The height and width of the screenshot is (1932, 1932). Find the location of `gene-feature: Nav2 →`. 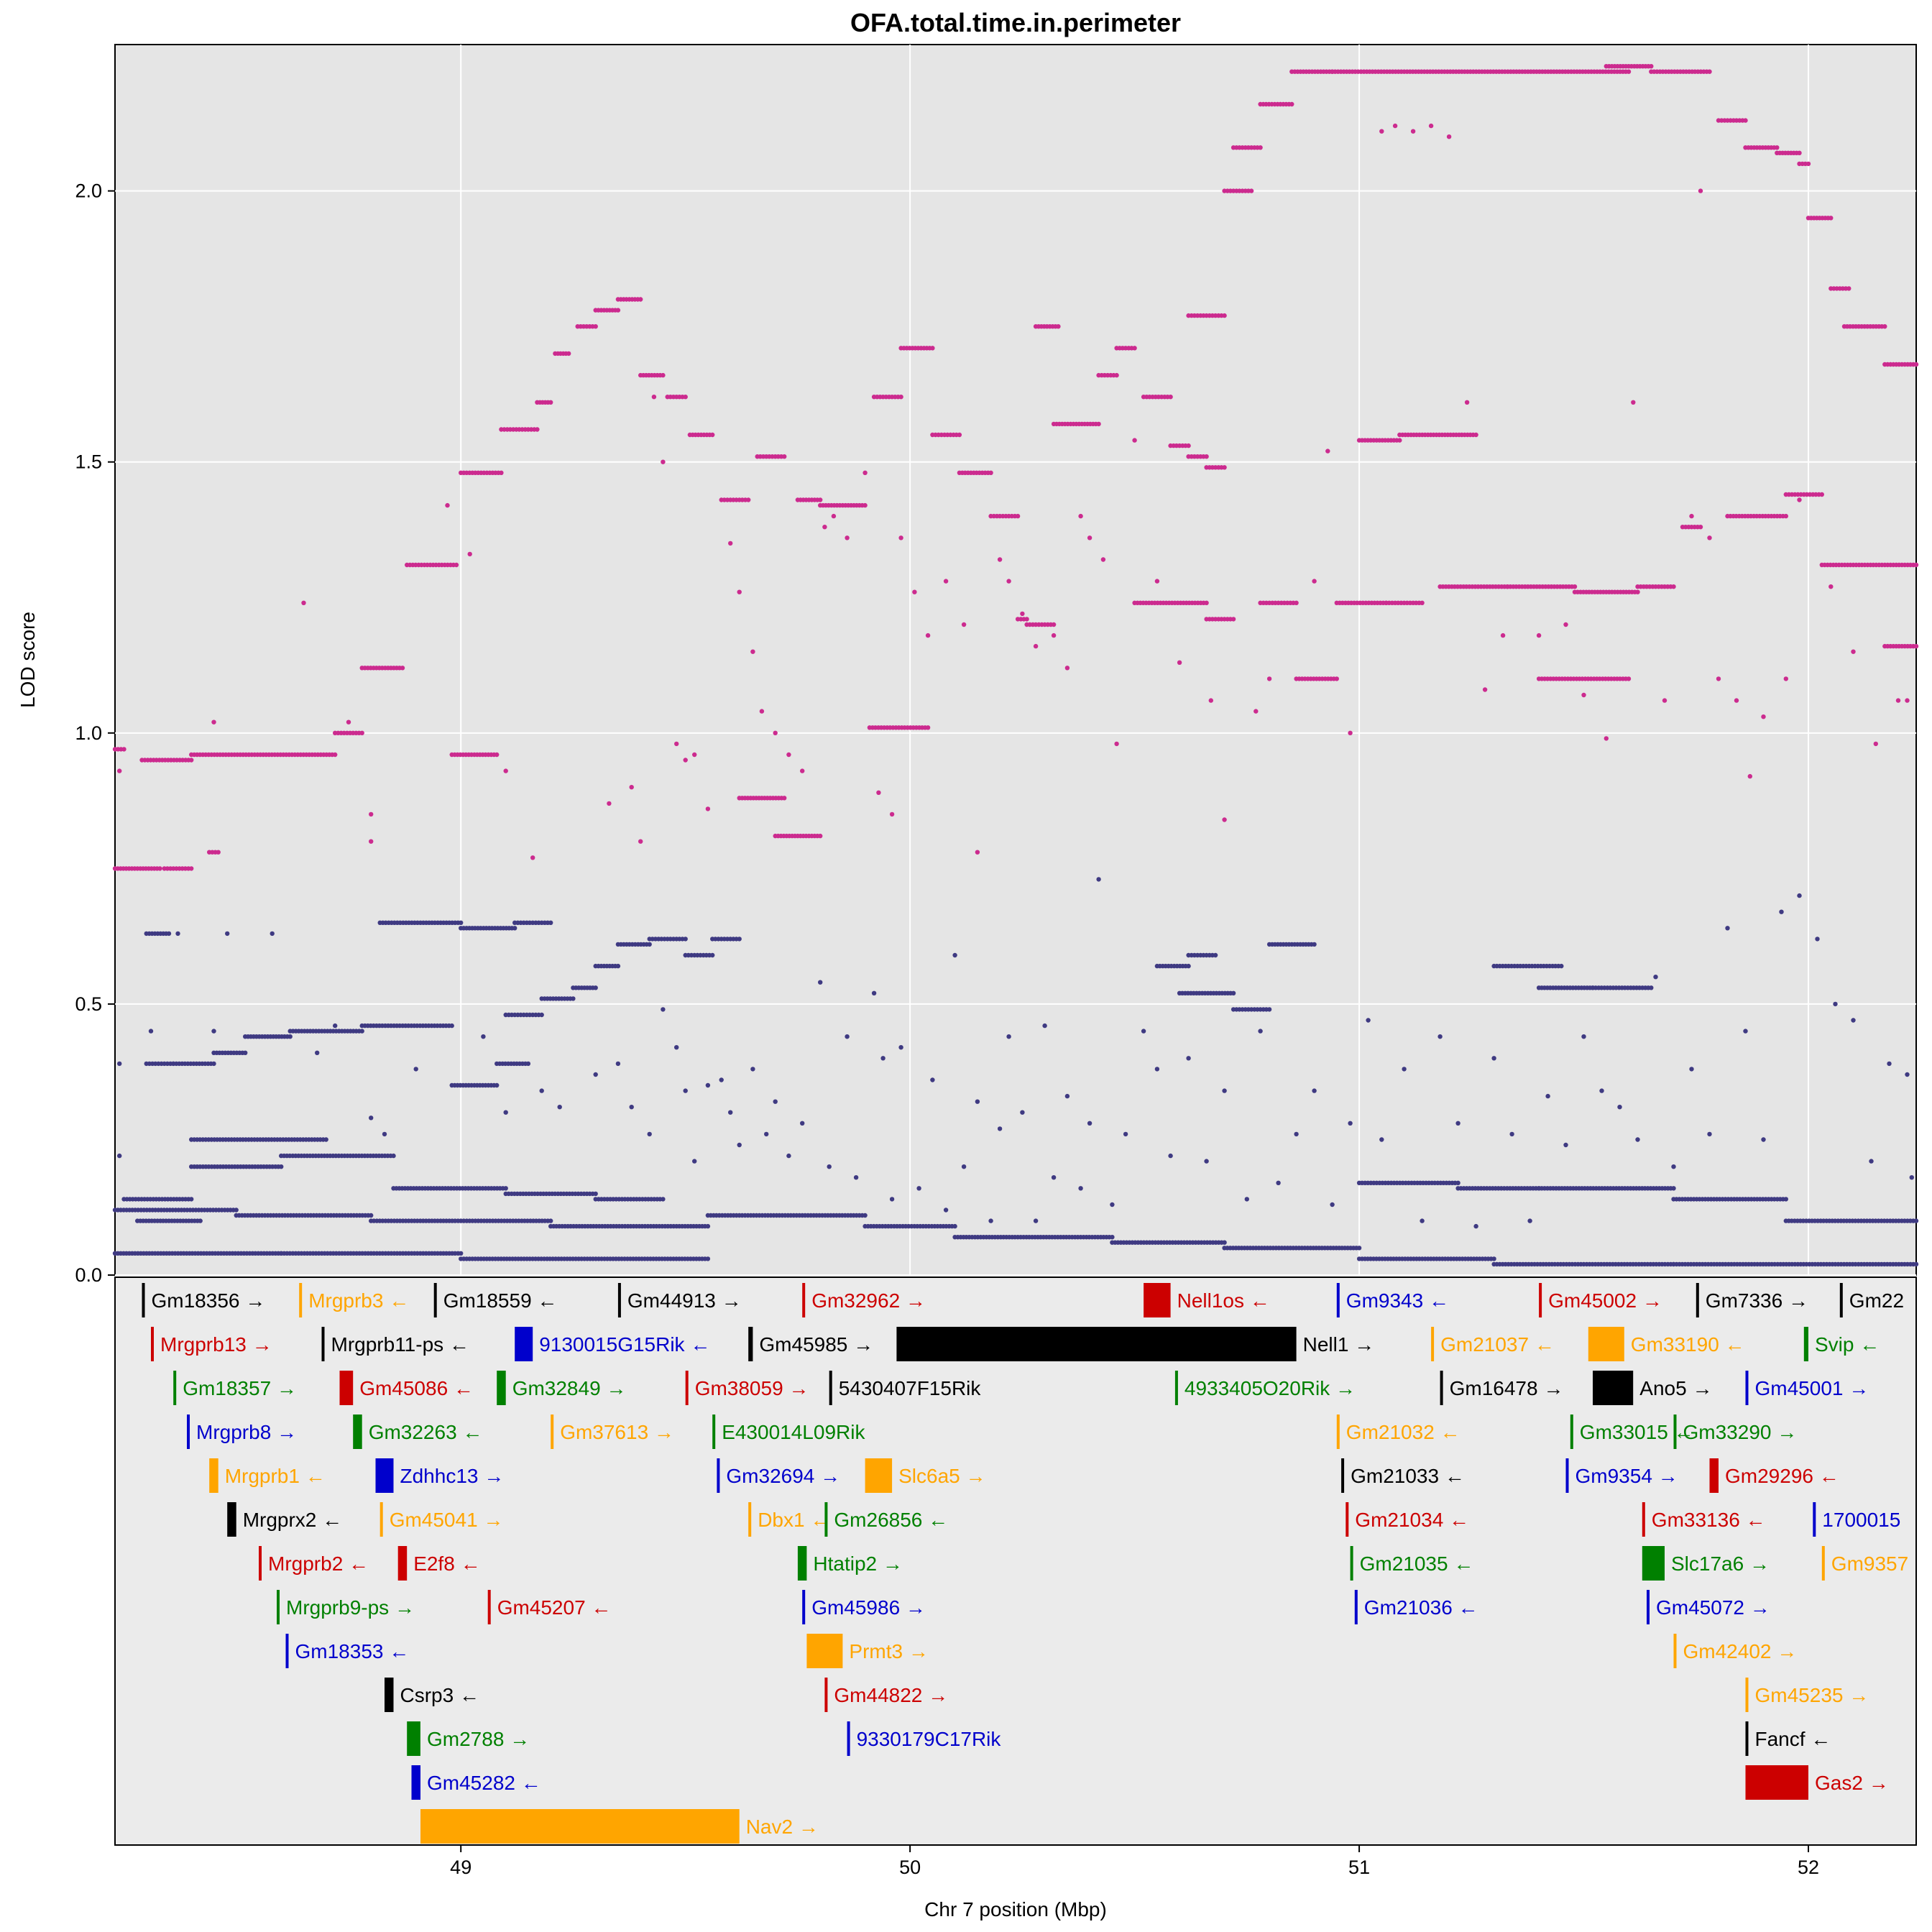

gene-feature: Nav2 → is located at coordinates (619, 1826).